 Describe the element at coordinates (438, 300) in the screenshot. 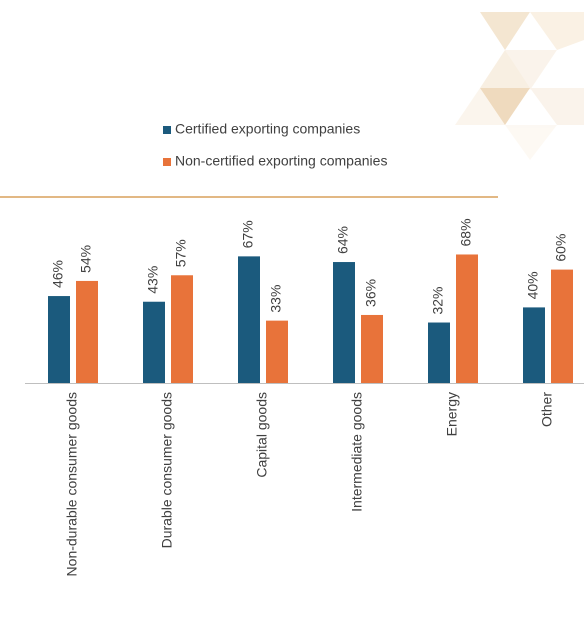

I see `data-label: 32%` at that location.